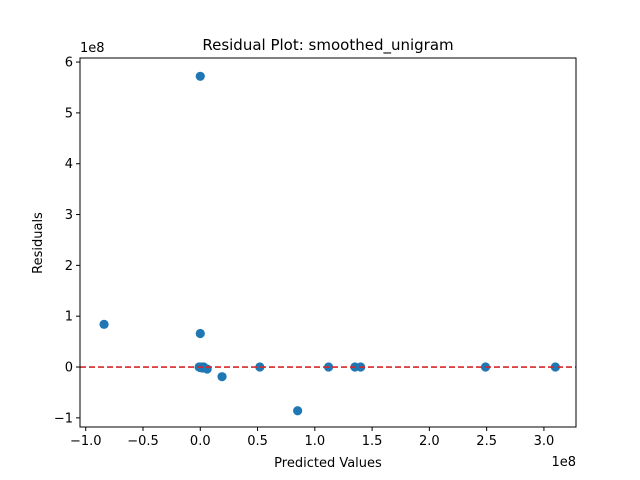 This screenshot has width=640, height=480. Describe the element at coordinates (314, 441) in the screenshot. I see `x-tick-label: 1.0` at that location.